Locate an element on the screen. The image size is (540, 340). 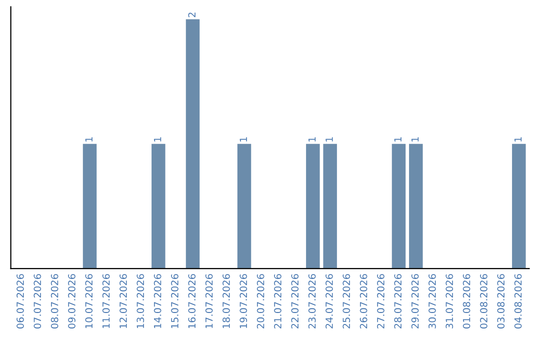
x-tick-label: 18.07.2026 is located at coordinates (226, 301).